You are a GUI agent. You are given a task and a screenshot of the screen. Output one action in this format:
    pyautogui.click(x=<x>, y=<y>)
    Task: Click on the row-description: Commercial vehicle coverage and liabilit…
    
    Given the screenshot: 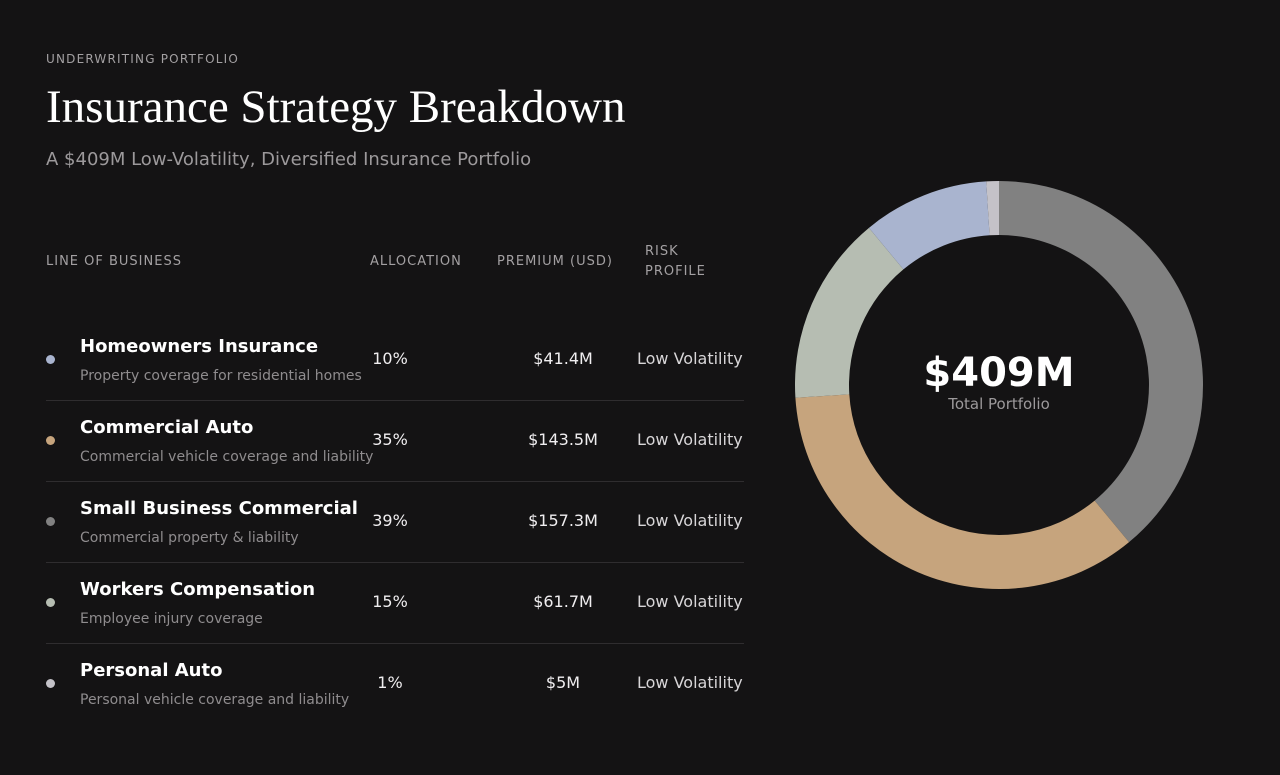 What is the action you would take?
    pyautogui.click(x=227, y=457)
    